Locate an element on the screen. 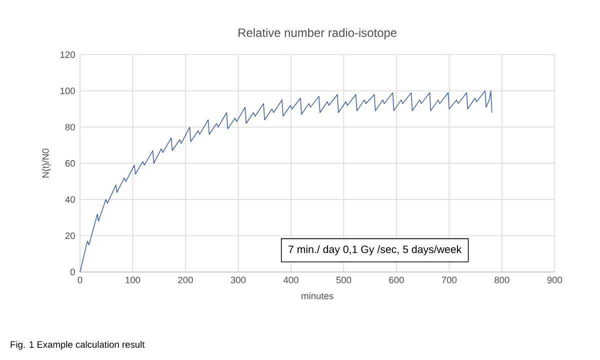 This screenshot has width=600, height=360. y-tick-label: 80 is located at coordinates (70, 127).